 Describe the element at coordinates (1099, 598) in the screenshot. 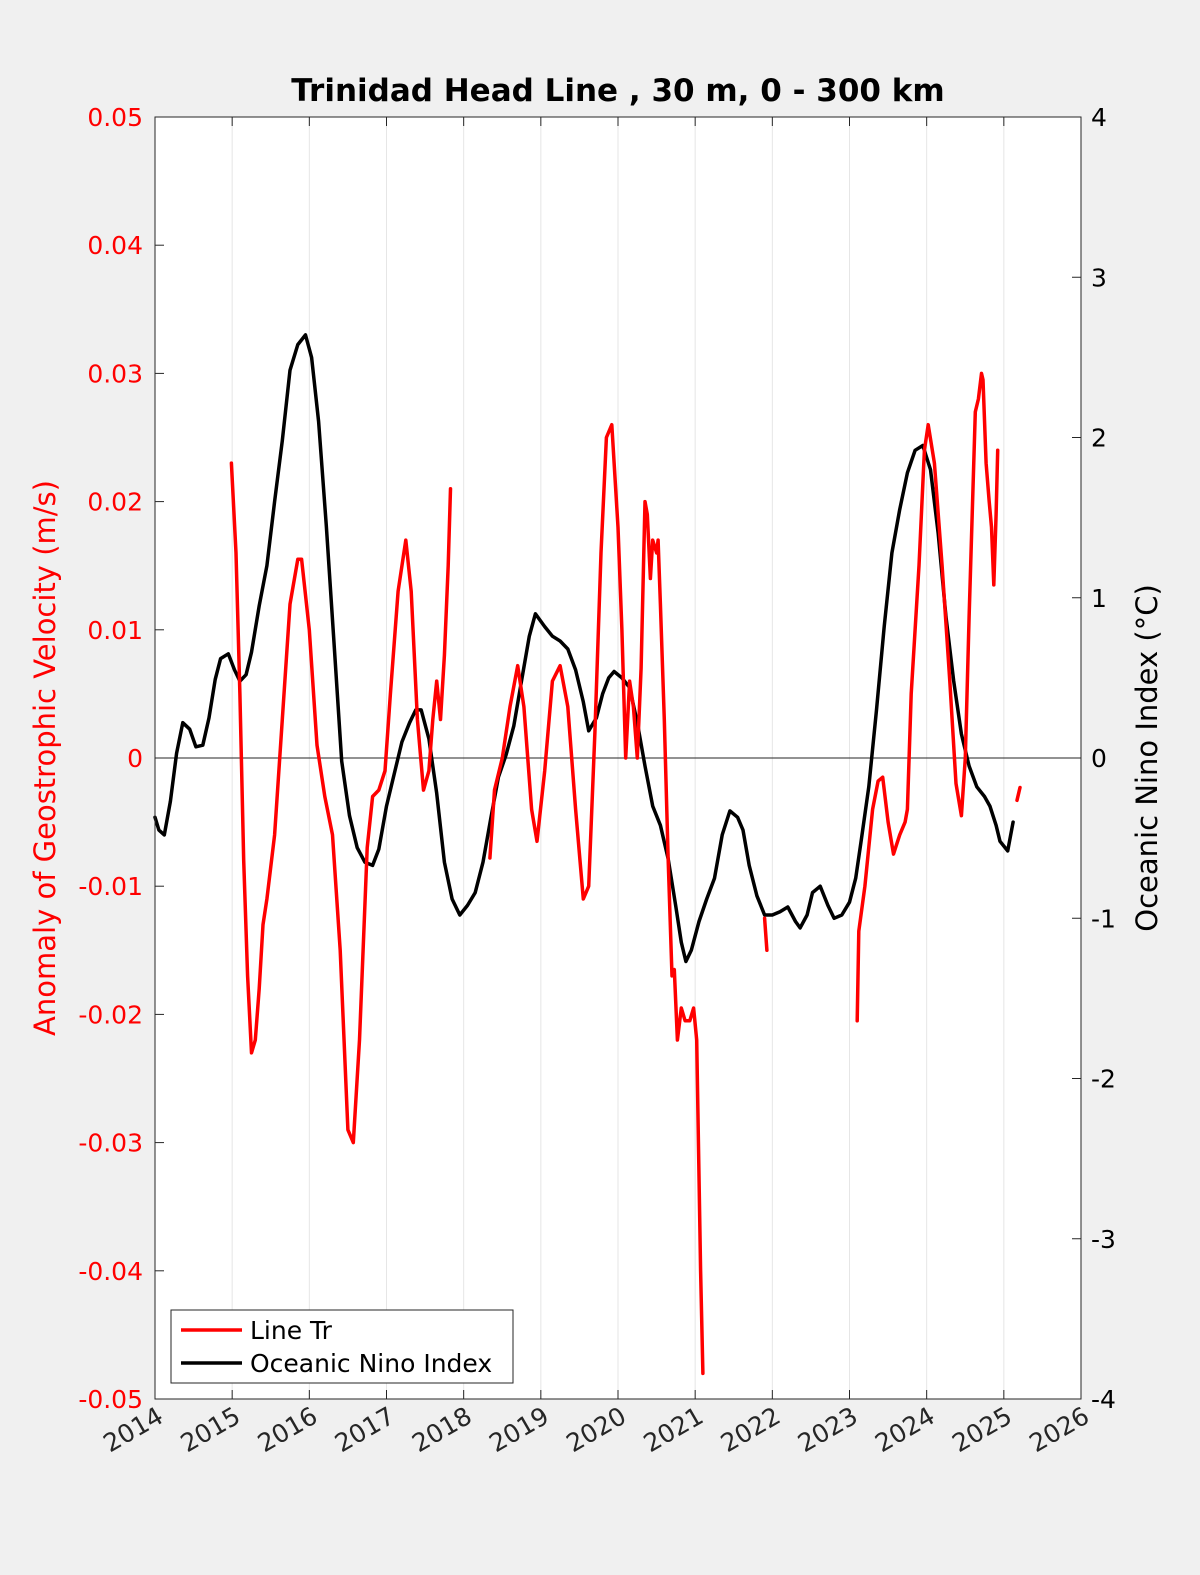

I see `right-tick-label: 1` at that location.